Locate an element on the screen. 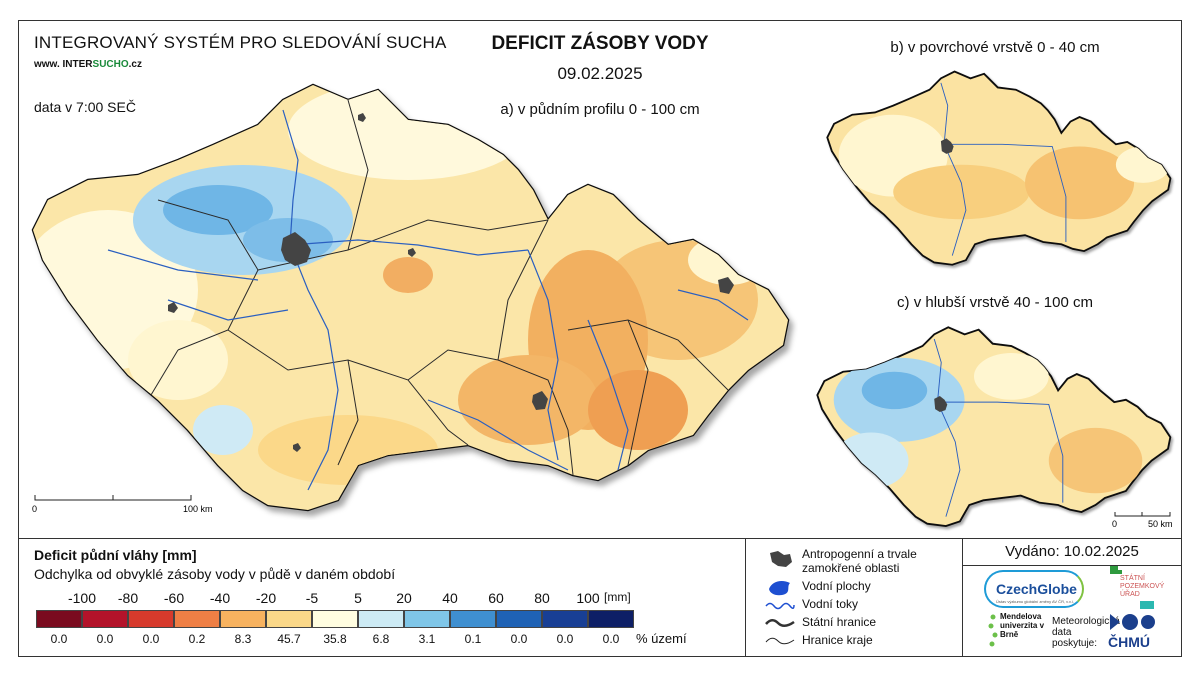 Image resolution: width=1200 pixels, height=679 pixels. map-c-urban-praha is located at coordinates (941, 404).